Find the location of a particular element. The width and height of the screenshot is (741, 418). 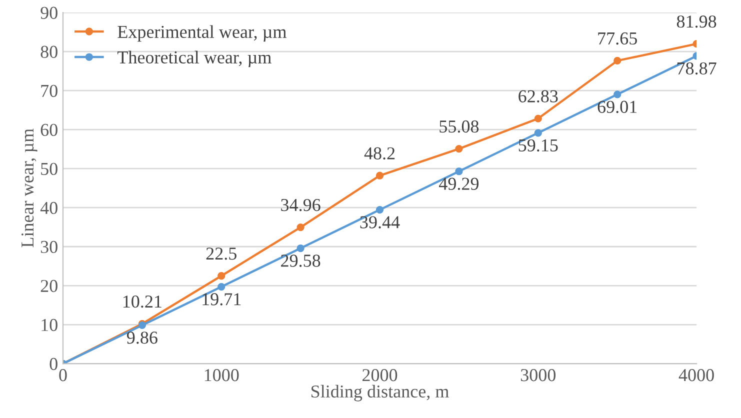

data-label: 39.44 is located at coordinates (380, 222).